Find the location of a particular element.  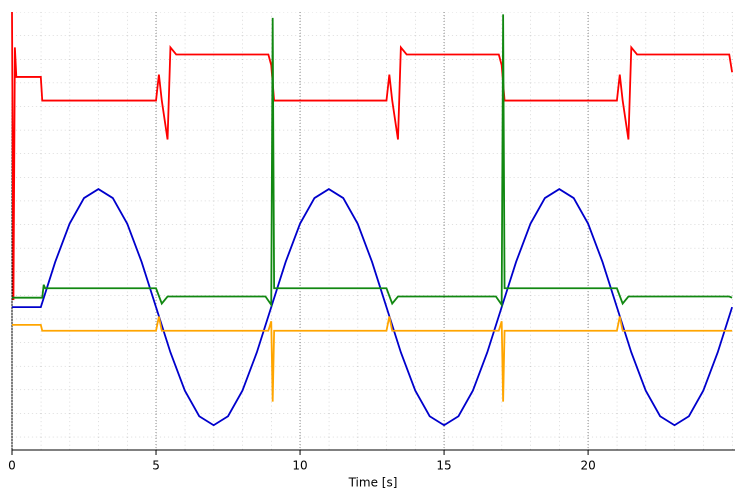

x-tick-label: 20 is located at coordinates (587, 466).